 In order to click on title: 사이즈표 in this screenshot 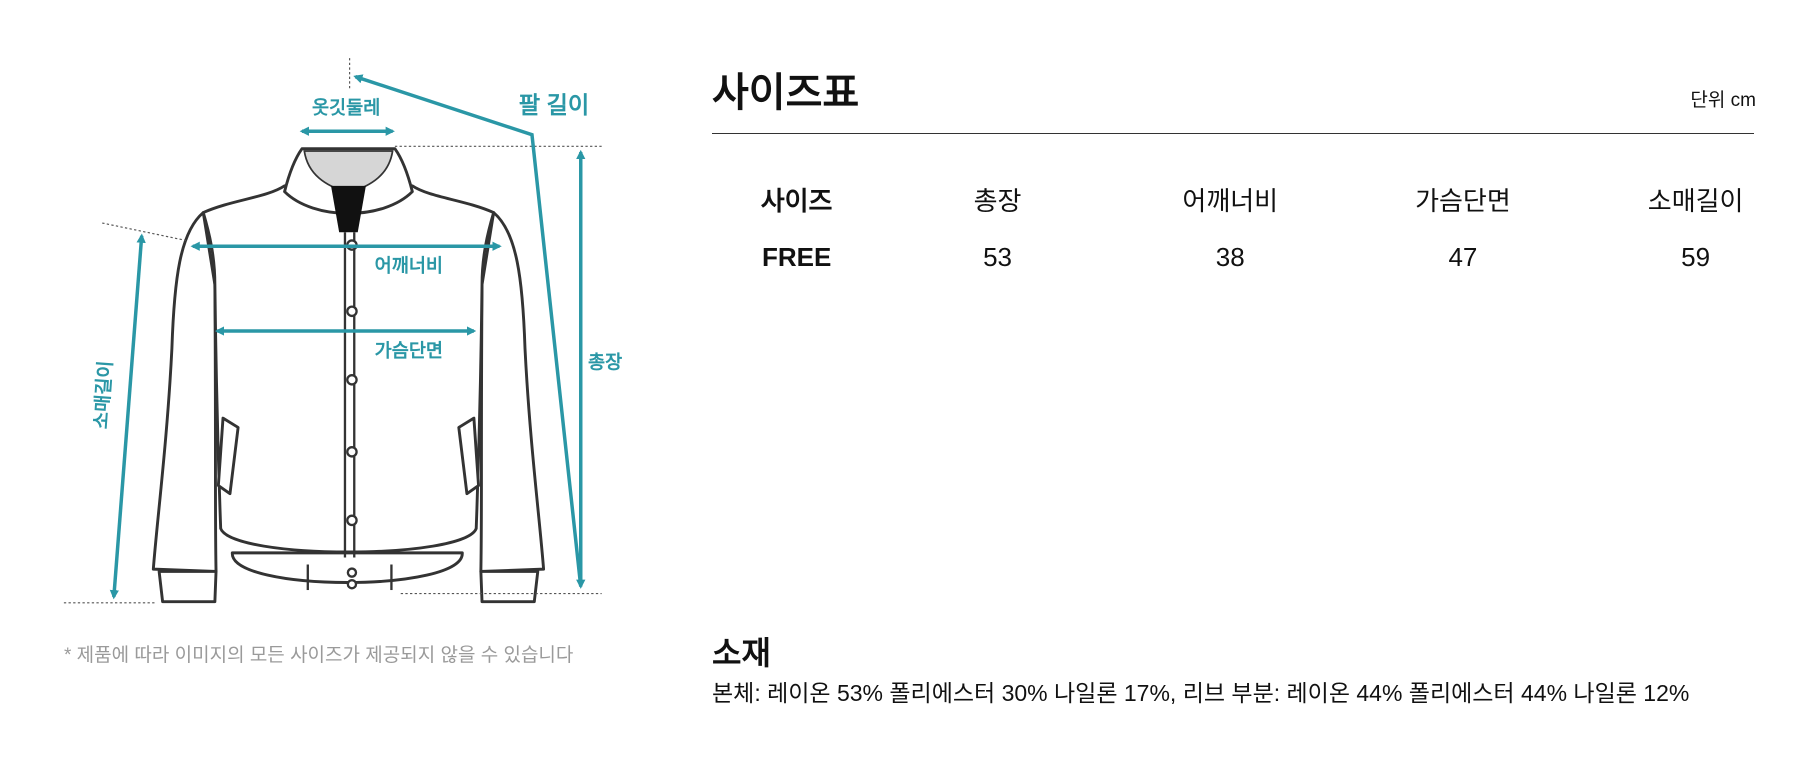, I will do `click(786, 93)`.